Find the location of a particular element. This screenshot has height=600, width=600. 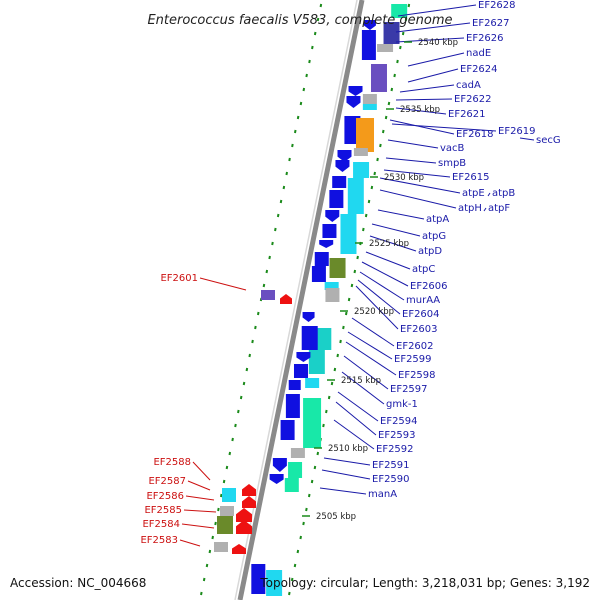

gene-label-red: EF2585 is located at coordinates (163, 510).